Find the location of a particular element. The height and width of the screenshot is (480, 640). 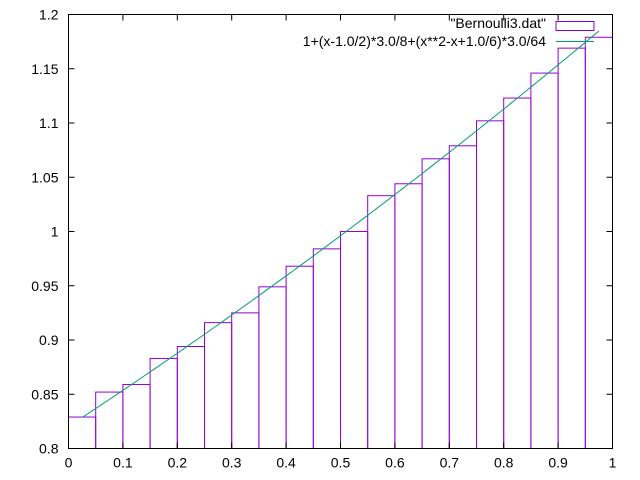

x-tick-label: 0.6 is located at coordinates (395, 463).